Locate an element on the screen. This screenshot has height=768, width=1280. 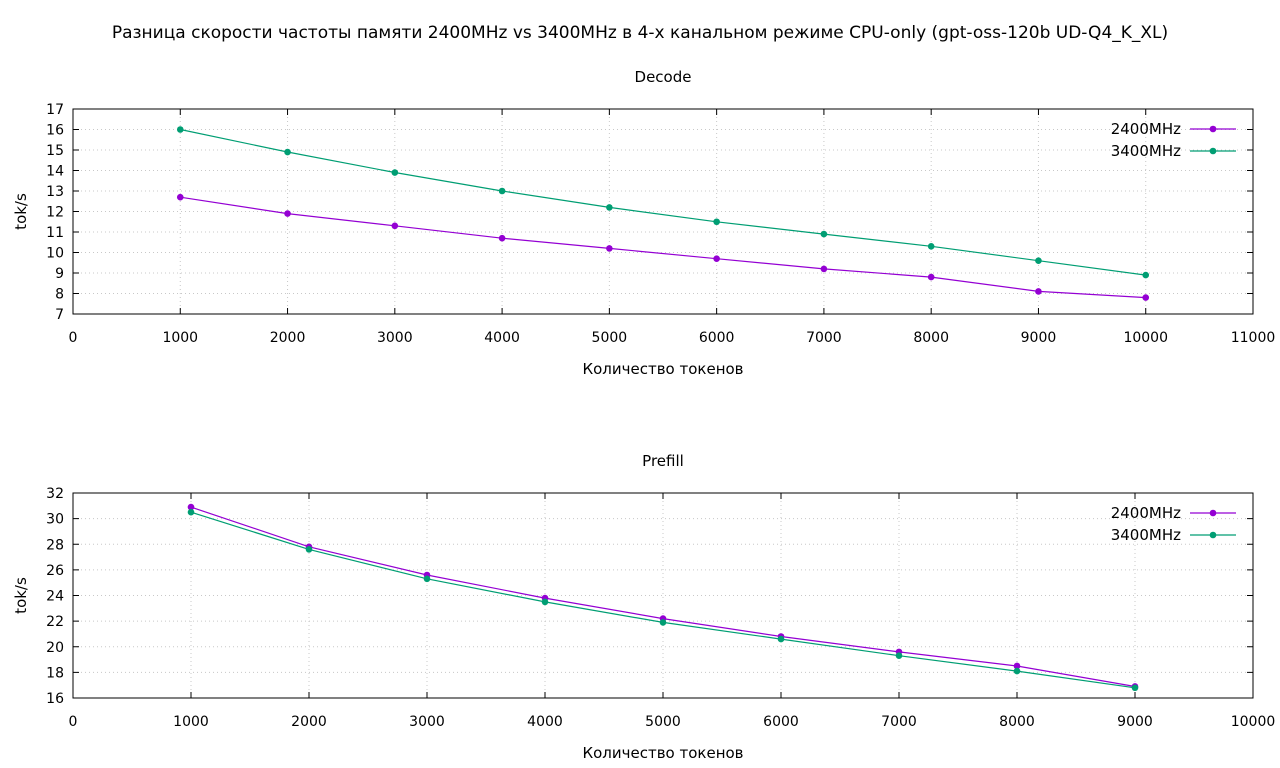
decode-ylabel: tok/s is located at coordinates (21, 211).